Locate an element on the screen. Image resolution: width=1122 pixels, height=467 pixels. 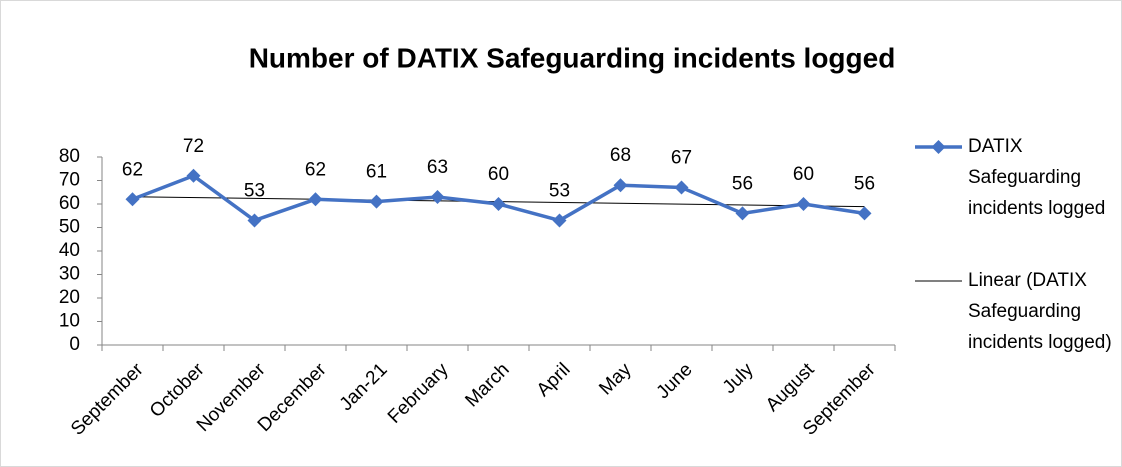
data-label: 72 is located at coordinates (193, 146).